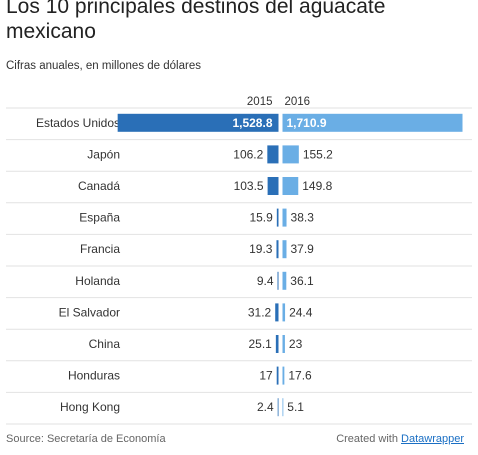 This screenshot has width=478, height=455. I want to click on category-label: Japón, so click(103, 154).